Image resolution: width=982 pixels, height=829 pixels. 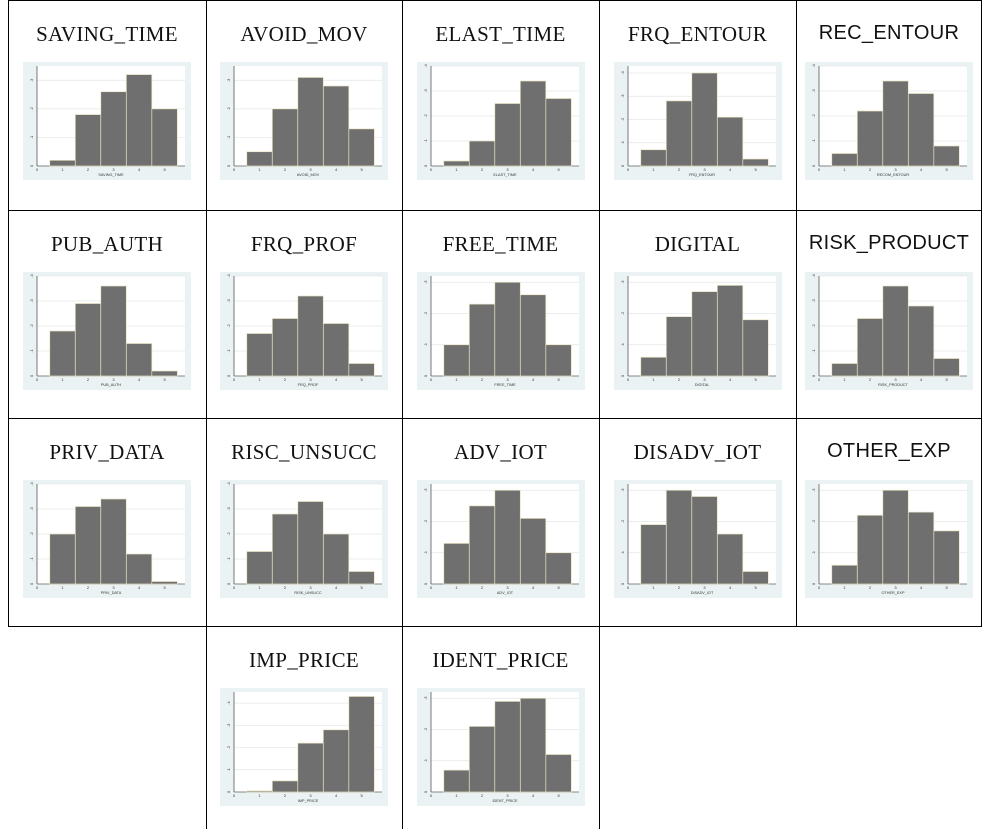 What do you see at coordinates (500, 34) in the screenshot?
I see `histogram-title: ELAST_TIME` at bounding box center [500, 34].